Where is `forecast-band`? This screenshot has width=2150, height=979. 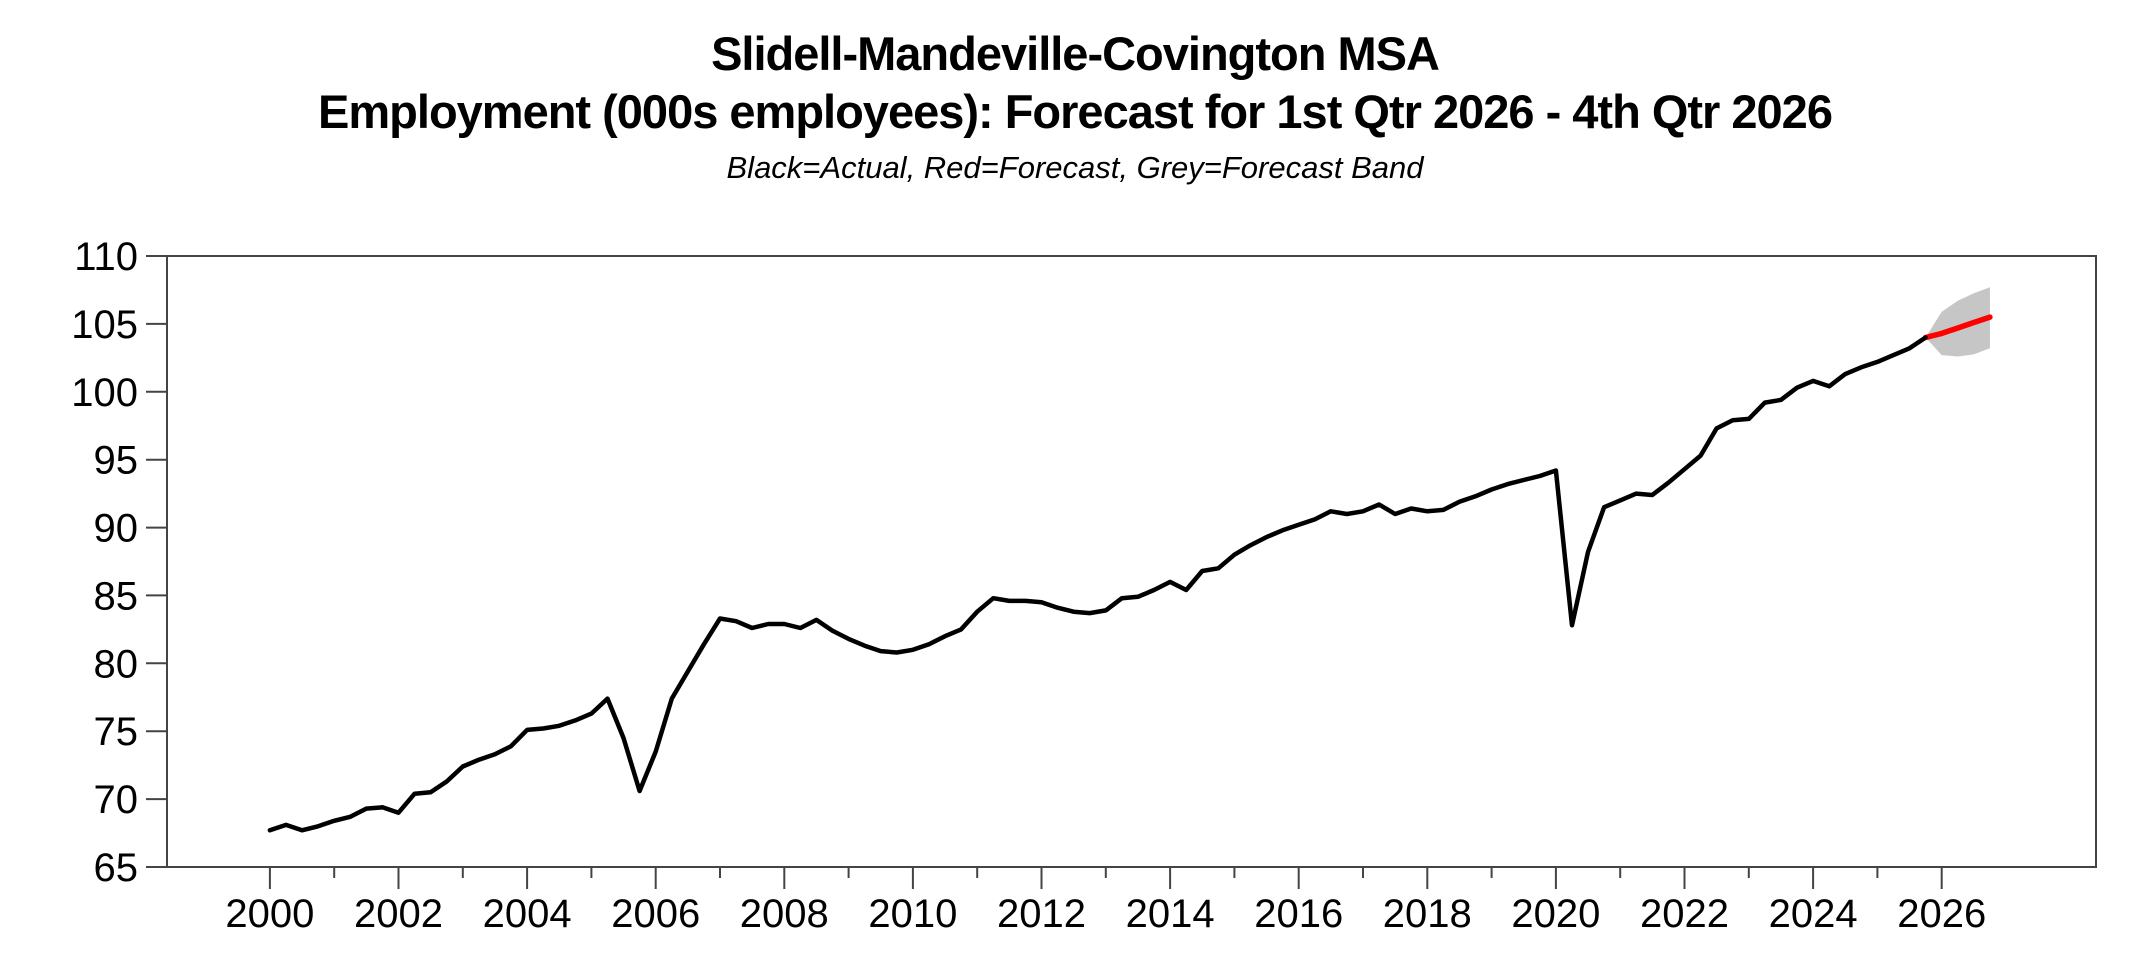 forecast-band is located at coordinates (1957, 322).